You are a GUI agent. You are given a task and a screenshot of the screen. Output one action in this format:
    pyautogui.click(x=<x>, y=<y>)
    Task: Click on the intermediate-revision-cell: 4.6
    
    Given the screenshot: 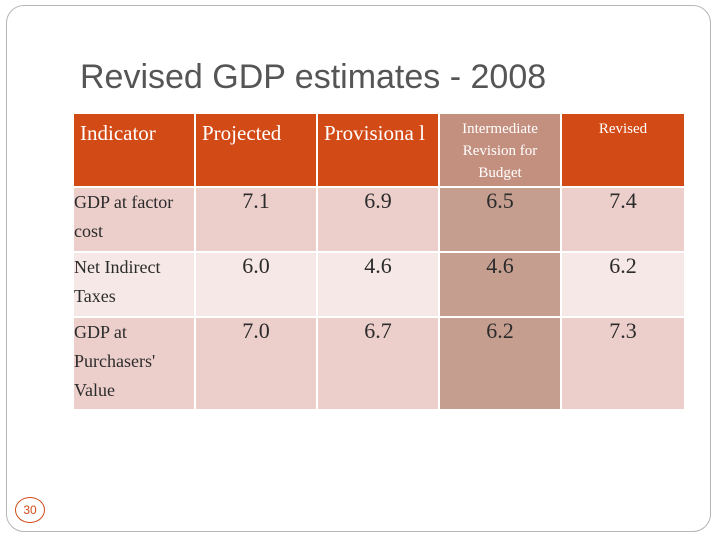 What is the action you would take?
    pyautogui.click(x=500, y=284)
    